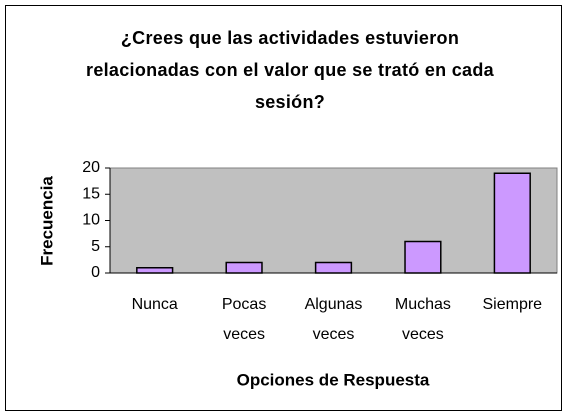  I want to click on y-axis-label: Frecuencia, so click(46, 221).